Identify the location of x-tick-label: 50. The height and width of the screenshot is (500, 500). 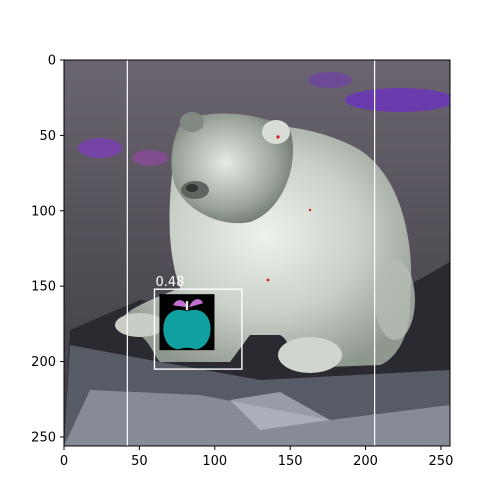
(139, 461).